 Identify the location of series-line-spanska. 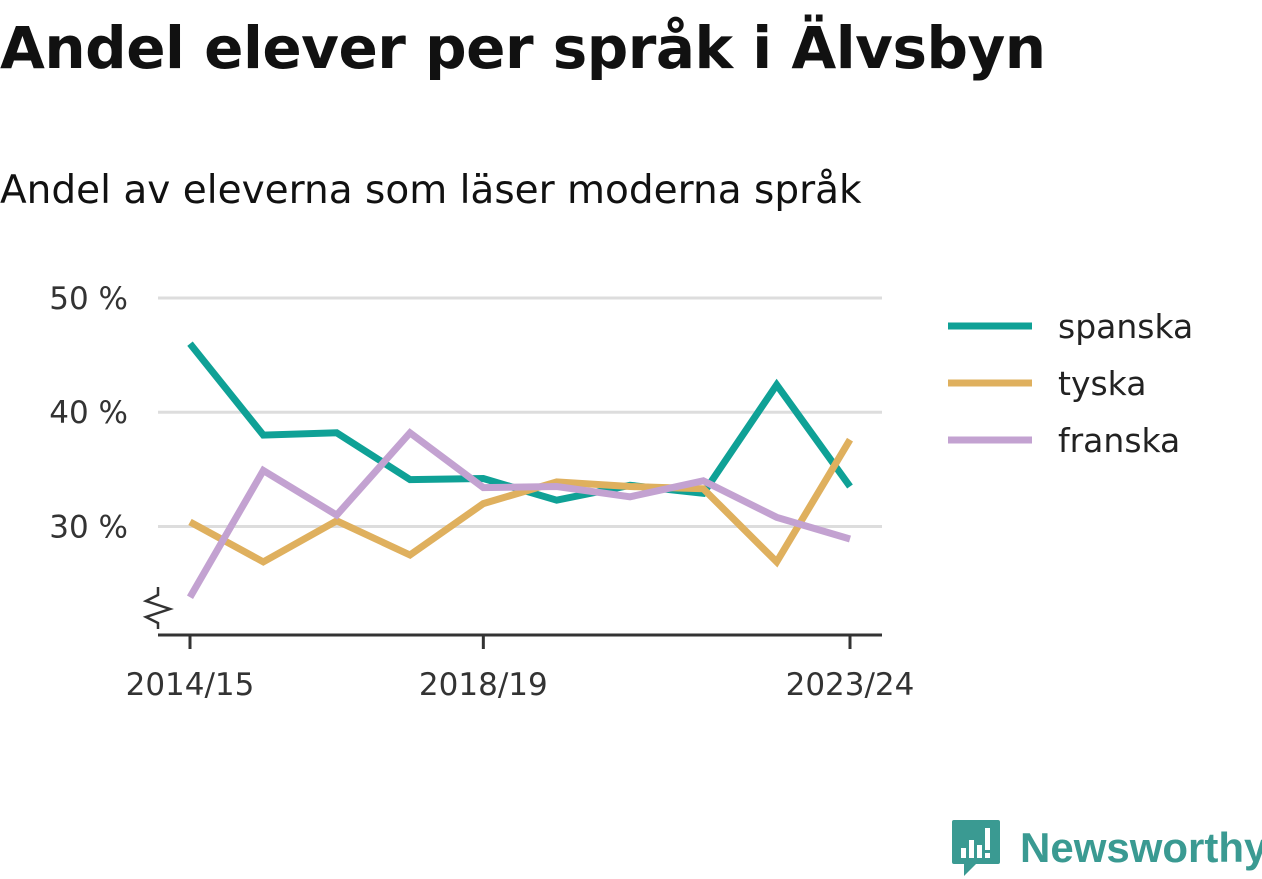
(520, 422).